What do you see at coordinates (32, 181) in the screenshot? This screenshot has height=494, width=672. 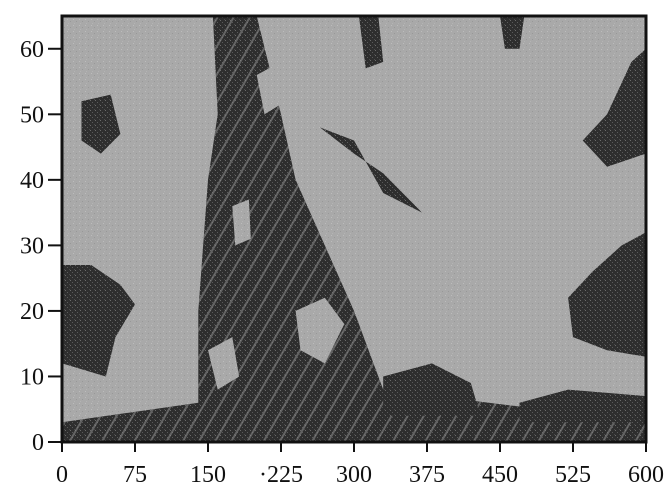 I see `y-tick-label: 40` at bounding box center [32, 181].